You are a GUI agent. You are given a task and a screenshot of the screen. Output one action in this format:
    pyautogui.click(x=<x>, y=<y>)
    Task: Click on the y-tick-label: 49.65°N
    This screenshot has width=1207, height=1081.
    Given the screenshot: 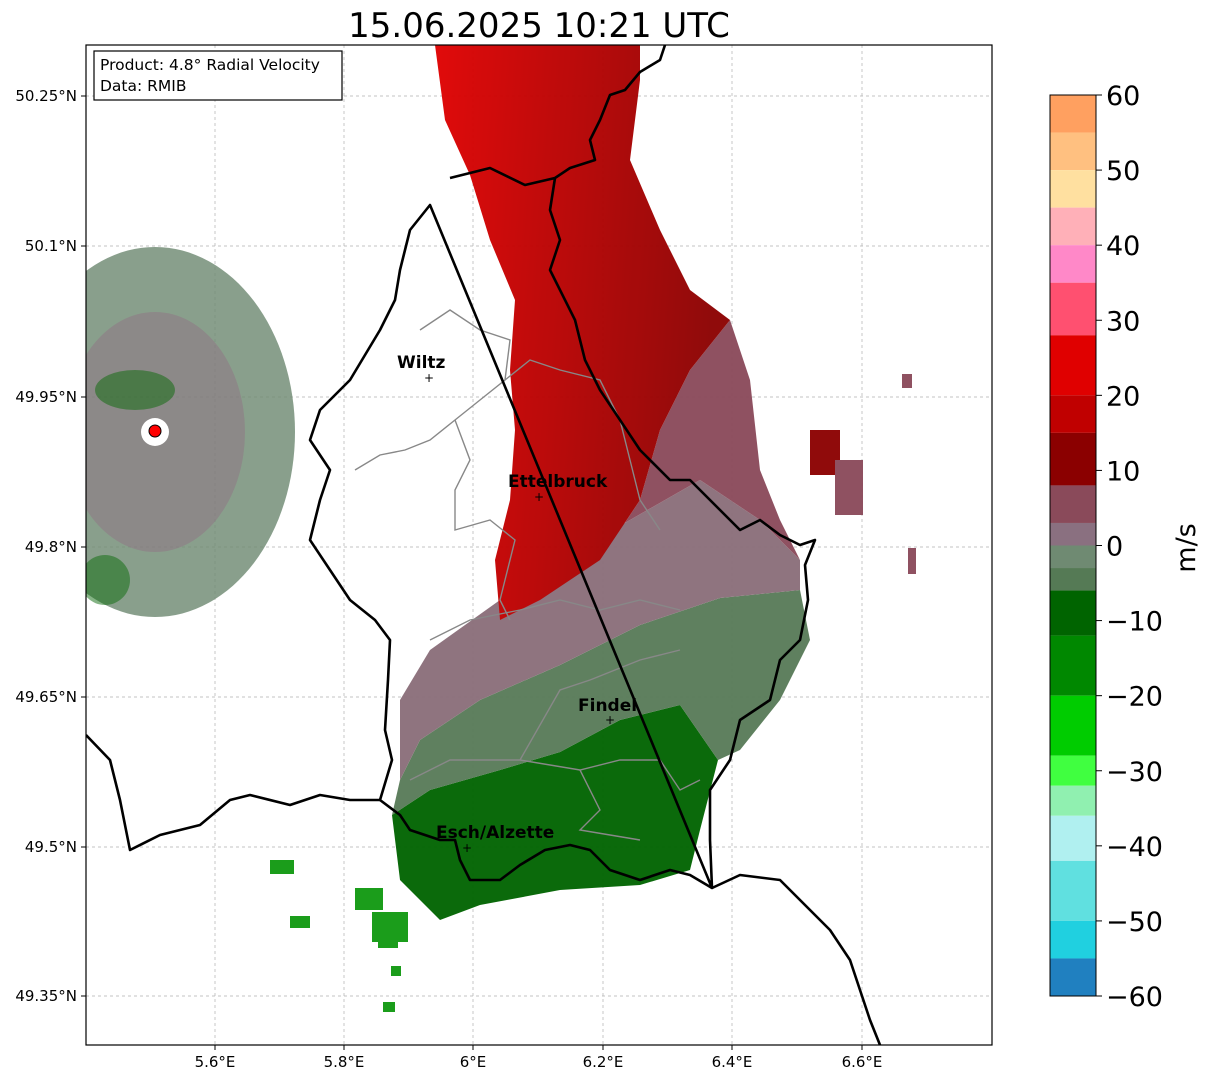 What is the action you would take?
    pyautogui.click(x=46, y=697)
    